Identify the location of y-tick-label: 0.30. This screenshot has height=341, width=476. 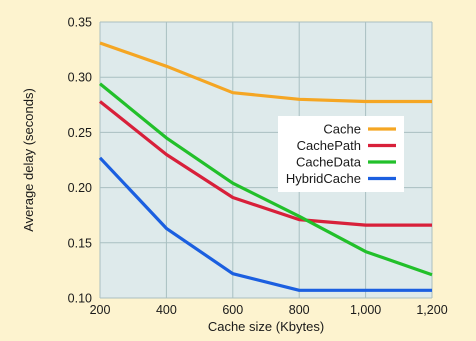
(80, 78).